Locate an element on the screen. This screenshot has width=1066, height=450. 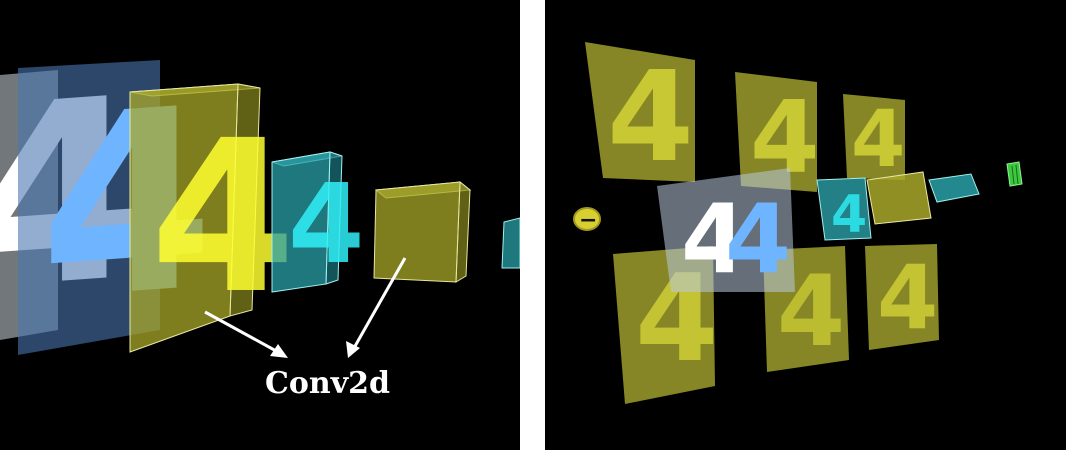
feature-digit-bottom-3: 4 is located at coordinates (907, 297).